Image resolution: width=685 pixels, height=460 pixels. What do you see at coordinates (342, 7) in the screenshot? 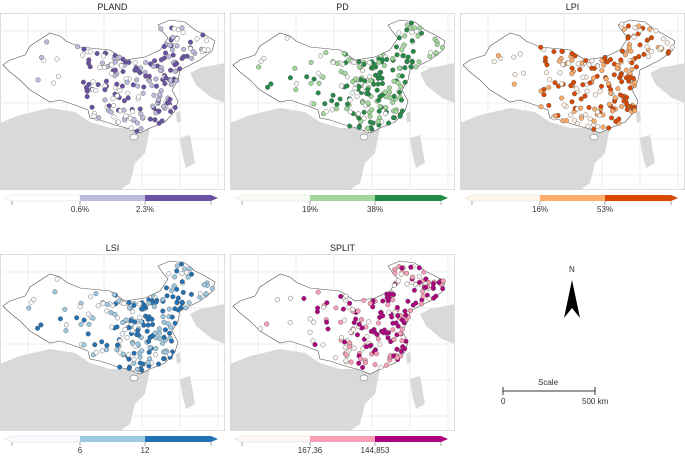
I see `panel-title: PD` at bounding box center [342, 7].